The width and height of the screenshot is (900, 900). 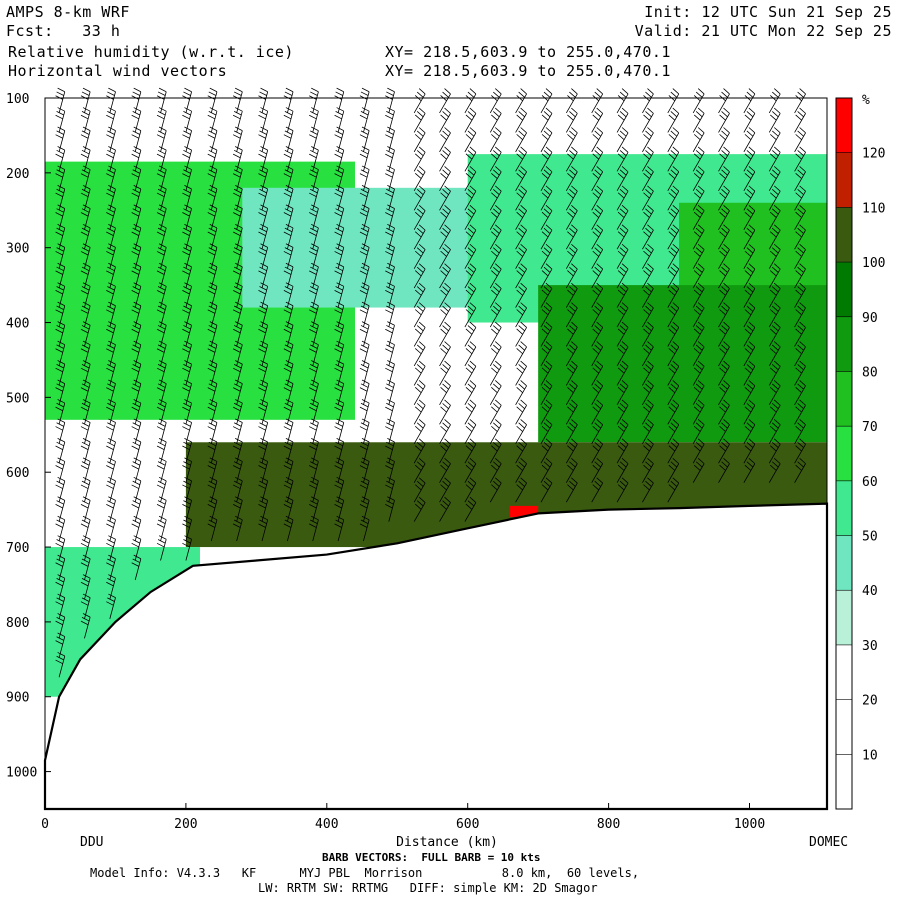 I want to click on colorbar-label: 80, so click(x=870, y=372).